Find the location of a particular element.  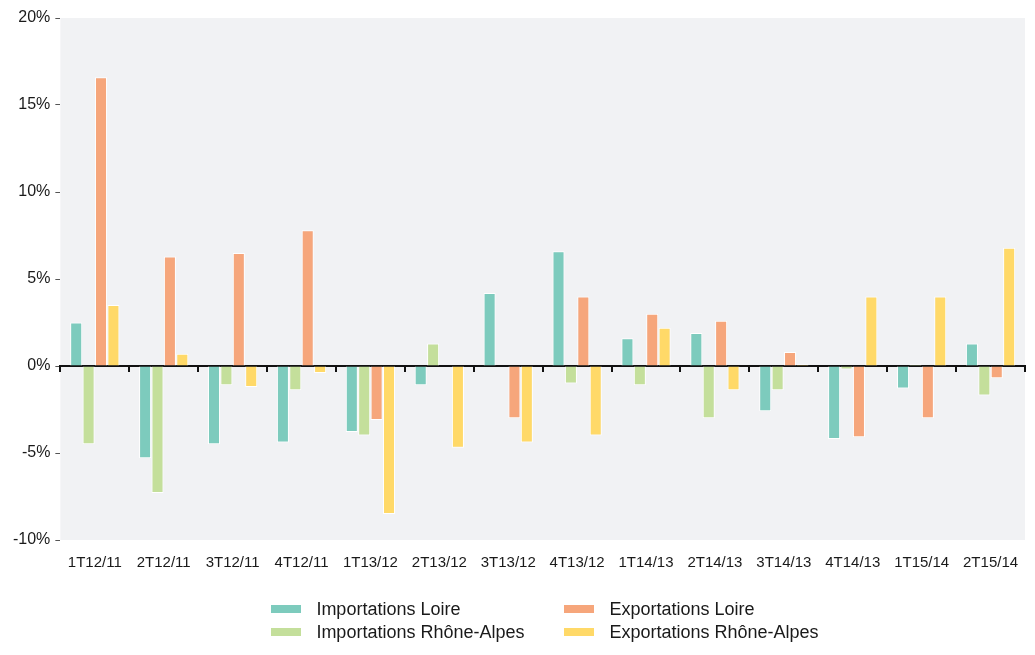

legend-label: Importations Rhône-Alpes is located at coordinates (420, 632).